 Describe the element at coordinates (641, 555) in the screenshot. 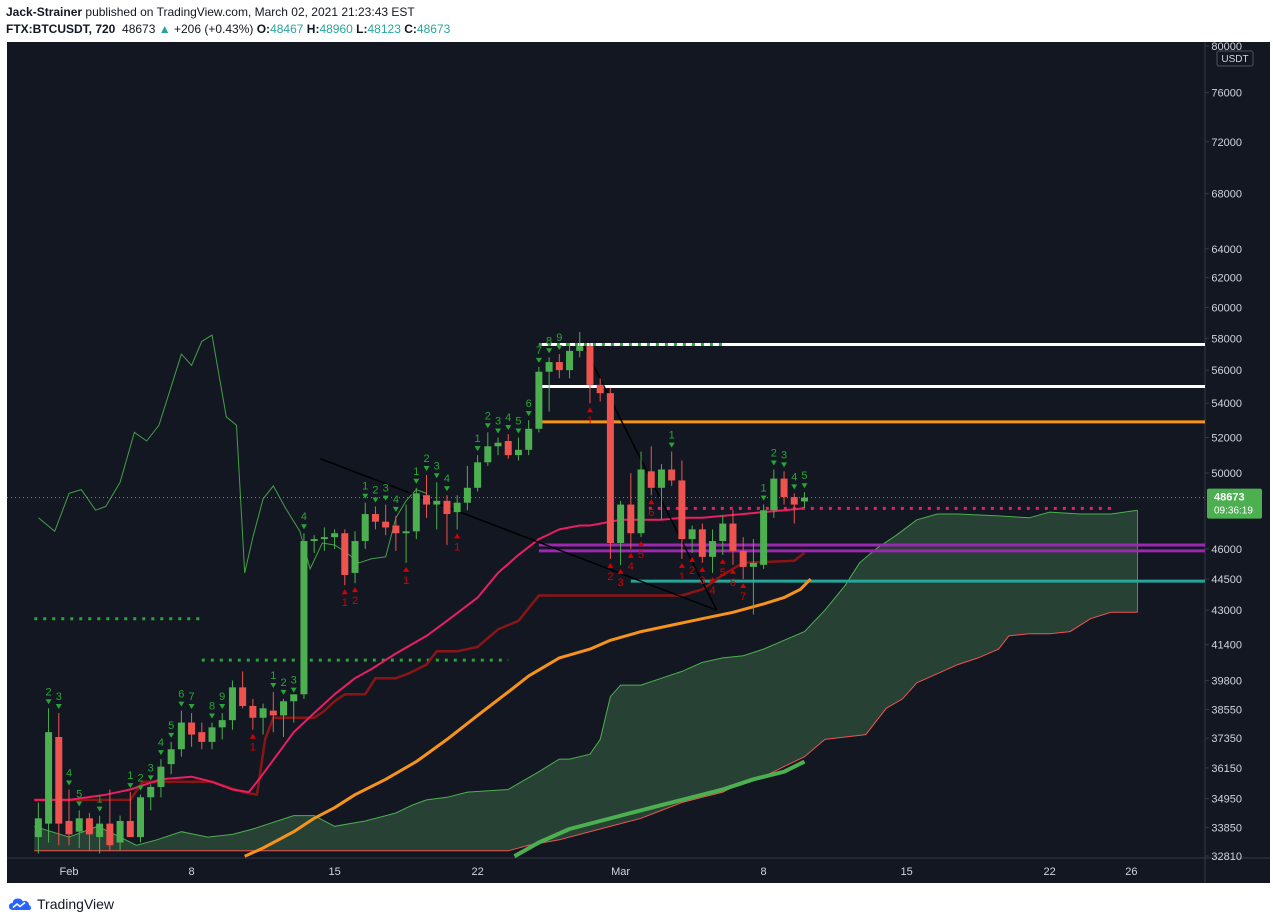

I see `td-count-44: 5` at that location.